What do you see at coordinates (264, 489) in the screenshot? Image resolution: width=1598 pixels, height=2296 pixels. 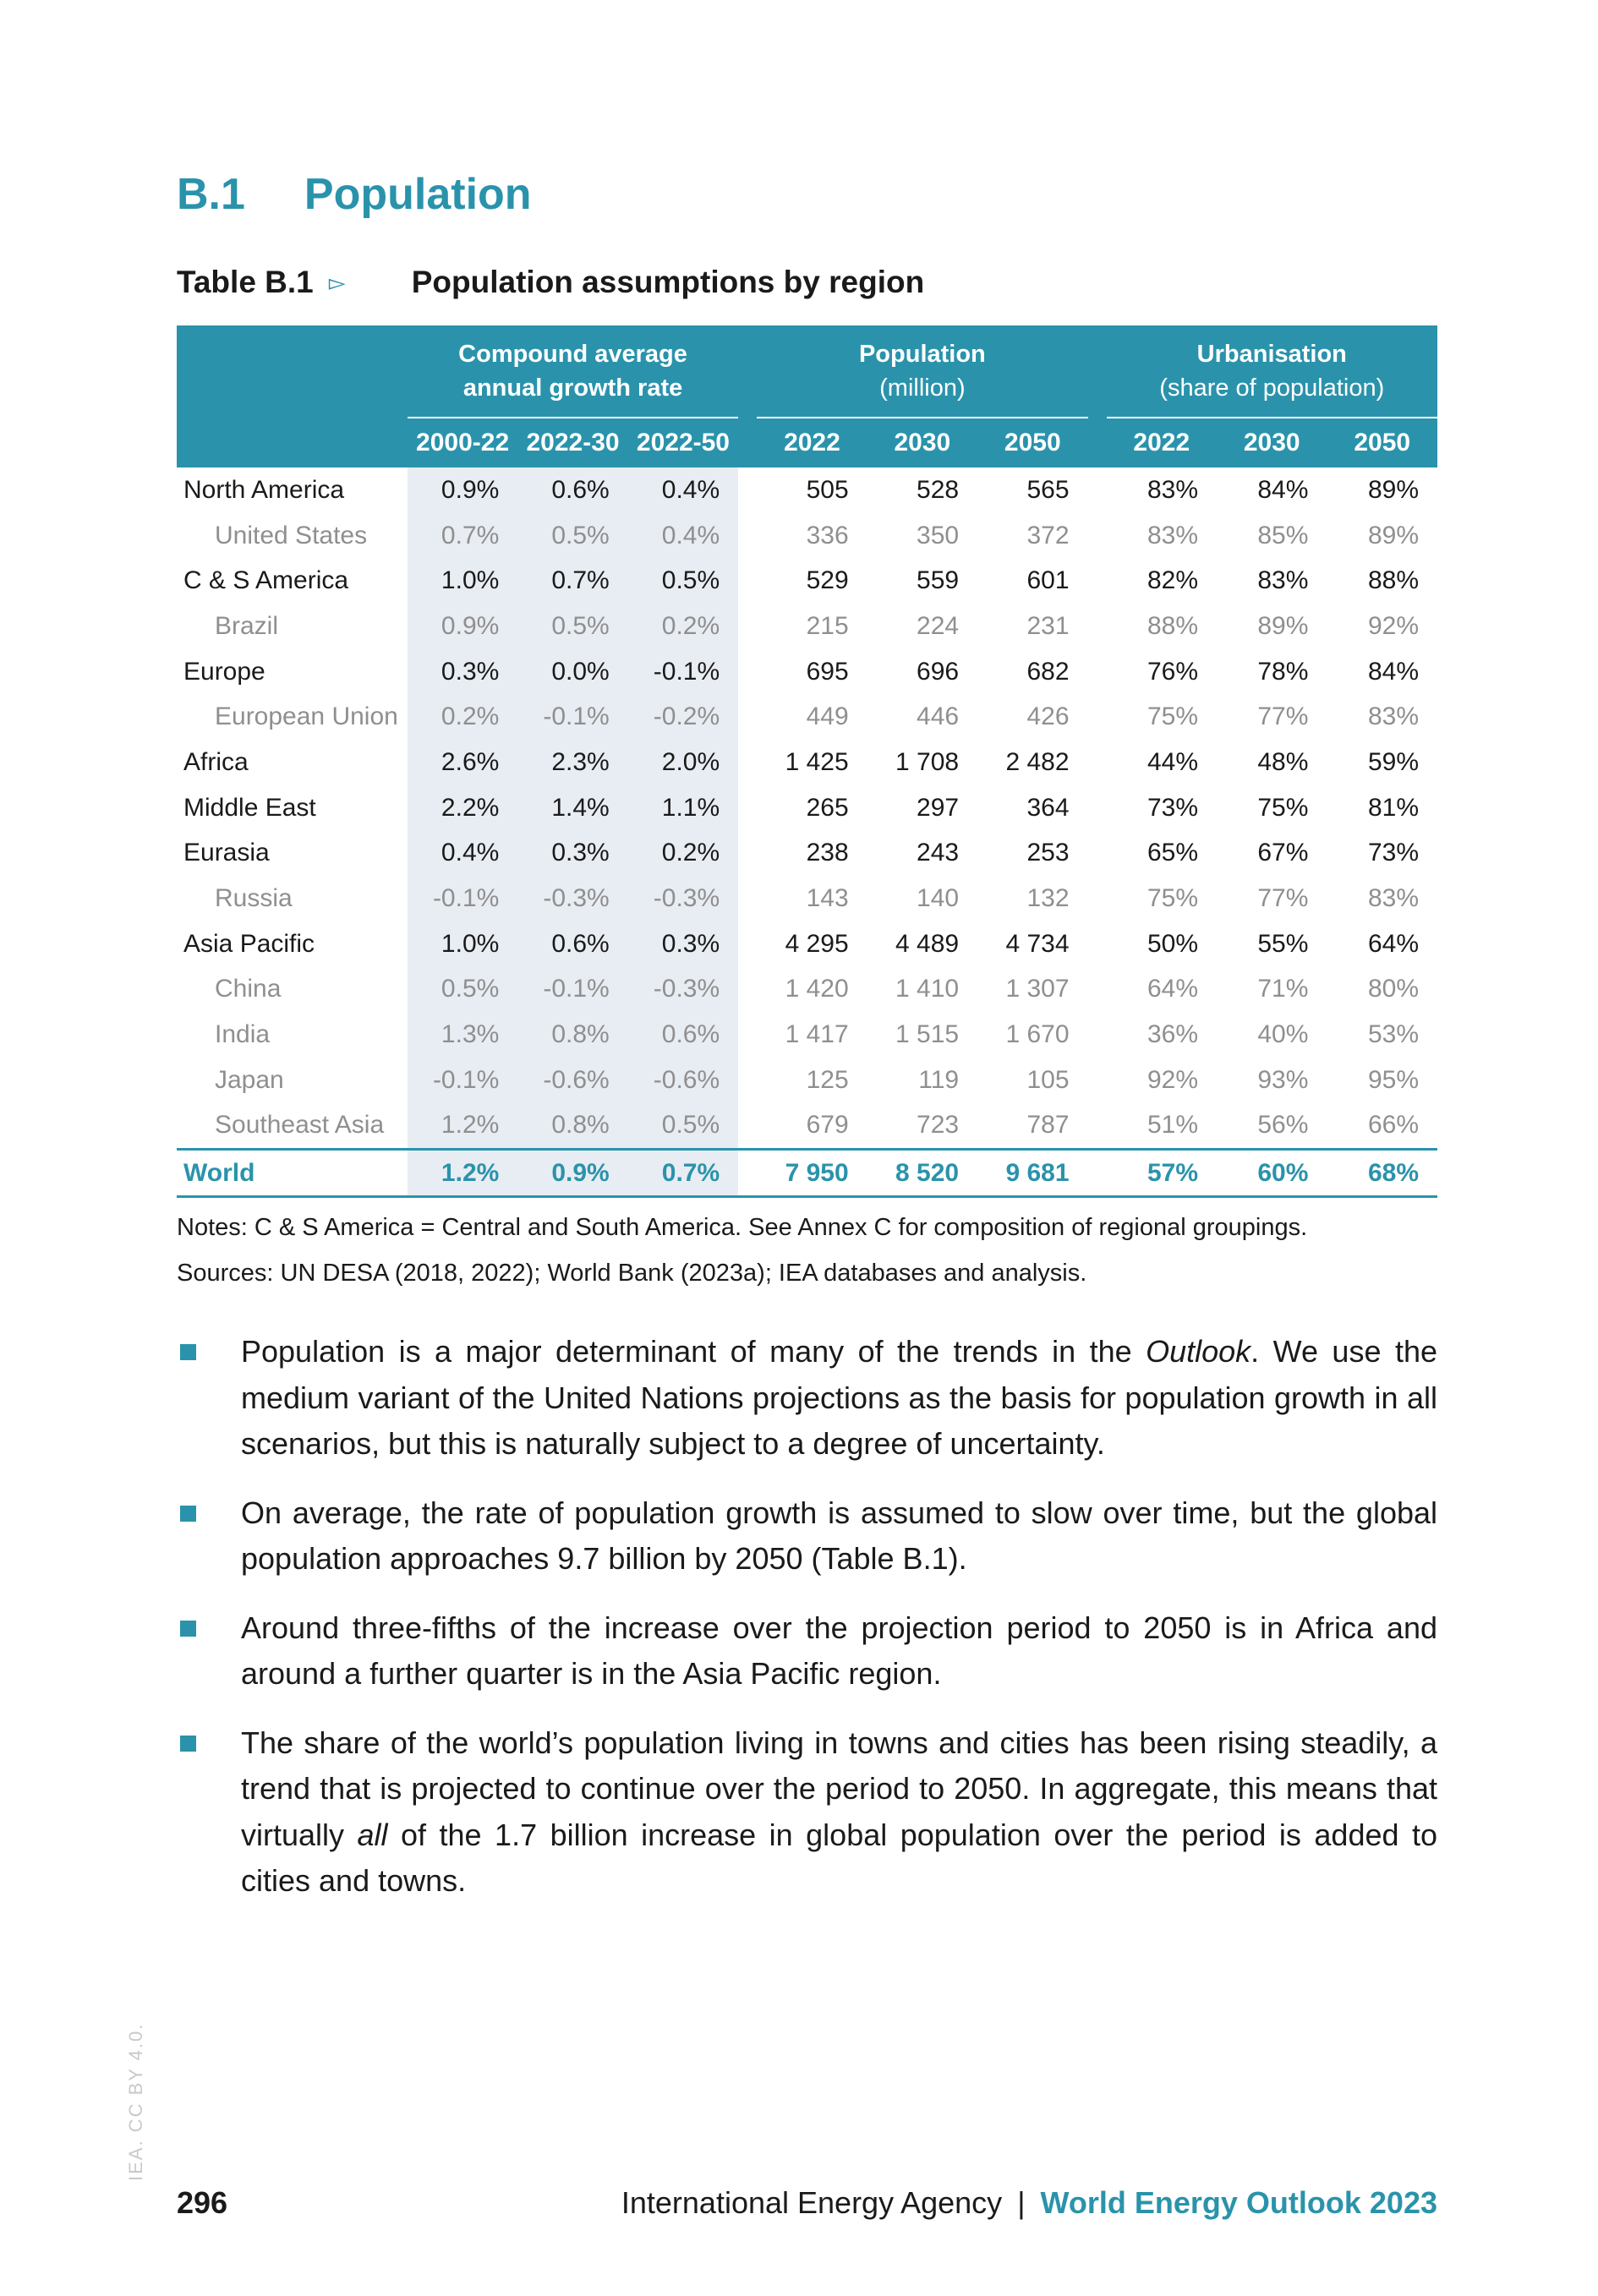 I see `region-cell: North America` at bounding box center [264, 489].